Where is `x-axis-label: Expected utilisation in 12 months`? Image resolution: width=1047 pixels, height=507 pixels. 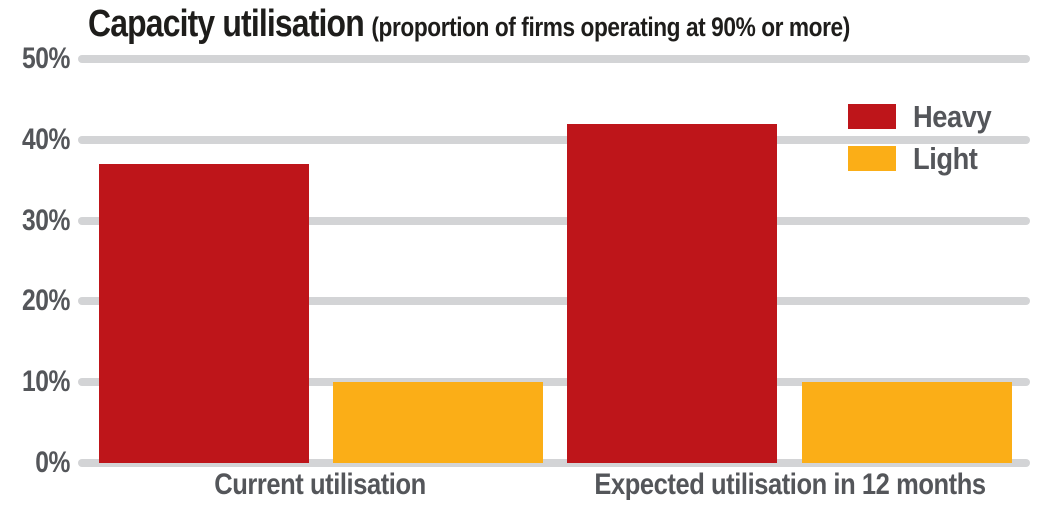 x-axis-label: Expected utilisation in 12 months is located at coordinates (790, 484).